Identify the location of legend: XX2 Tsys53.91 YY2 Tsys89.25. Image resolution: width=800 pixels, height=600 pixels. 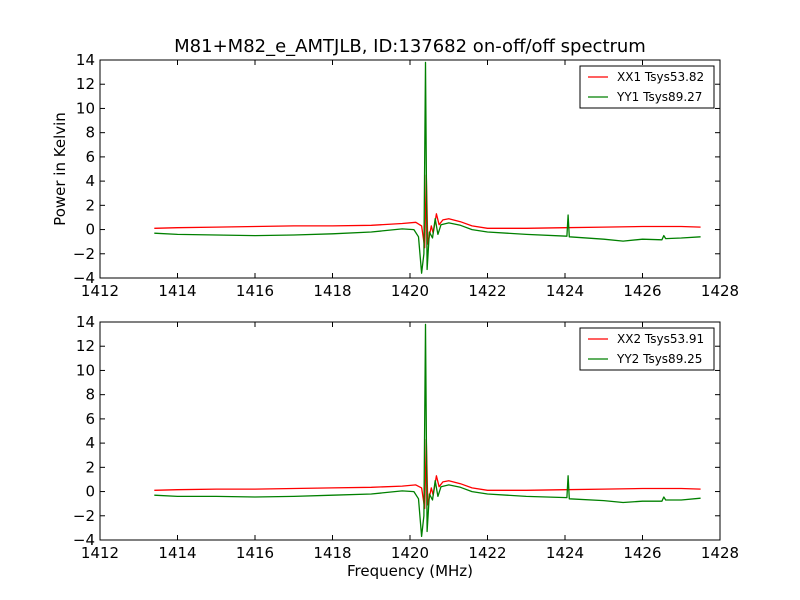
(647, 349).